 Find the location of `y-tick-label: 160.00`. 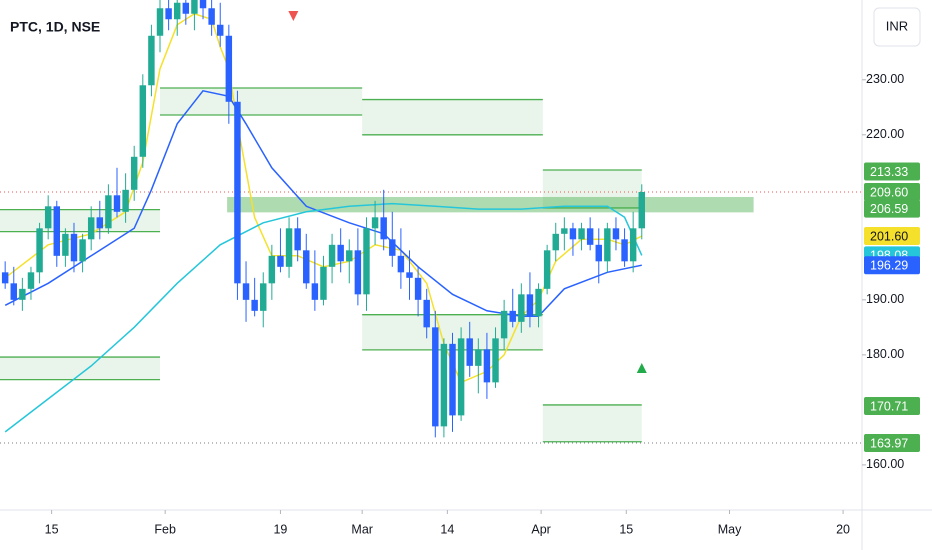

y-tick-label: 160.00 is located at coordinates (885, 464).